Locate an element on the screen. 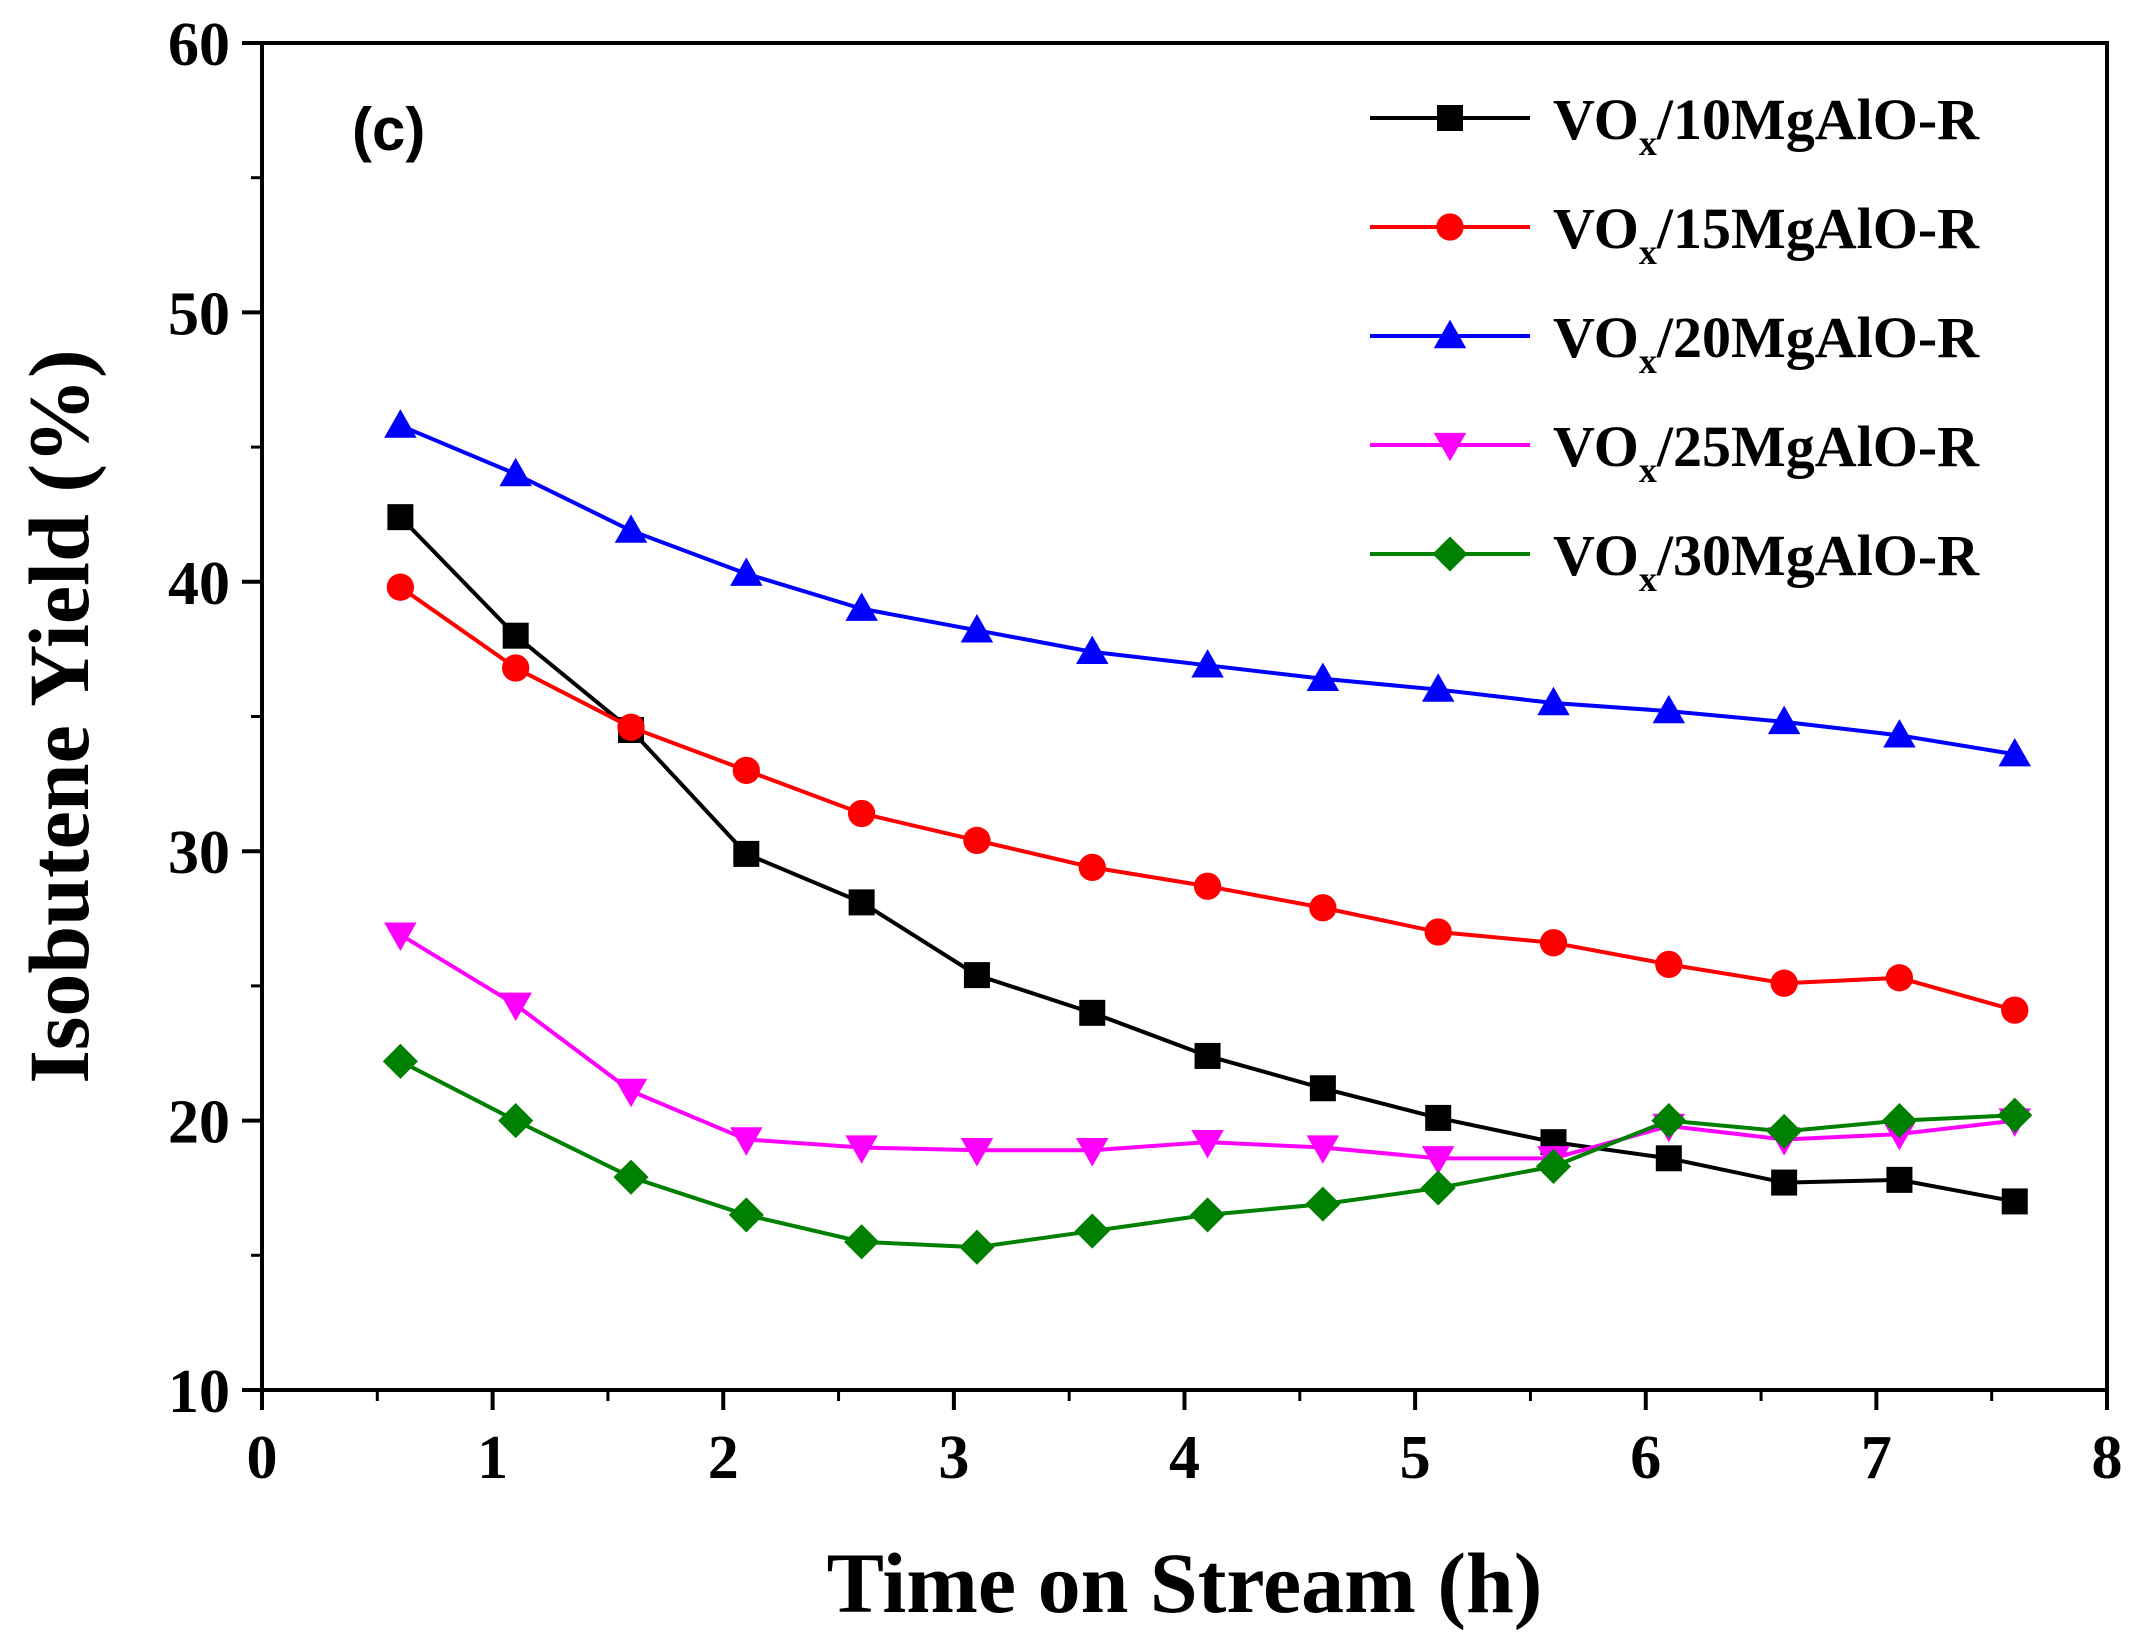  marker-circle is located at coordinates (1450, 227).